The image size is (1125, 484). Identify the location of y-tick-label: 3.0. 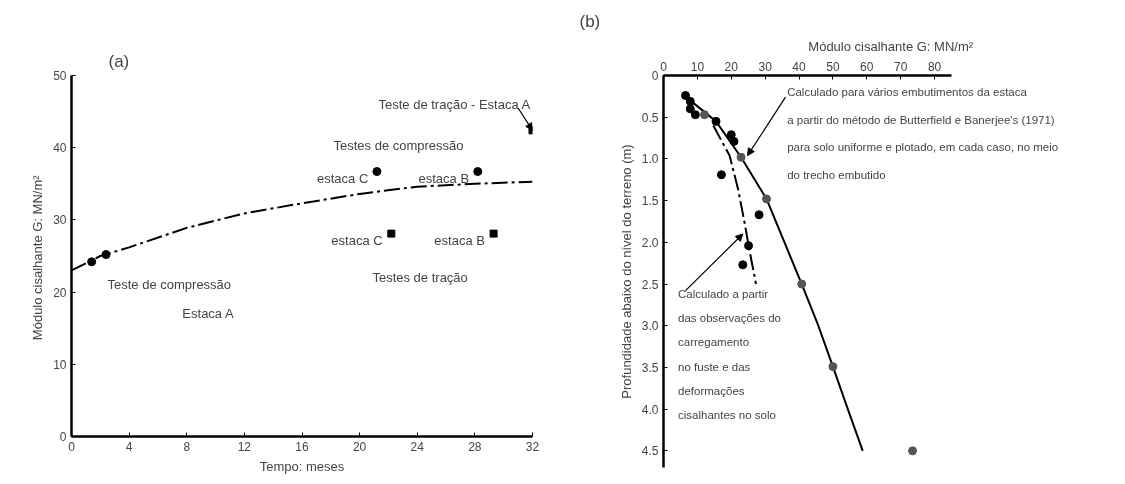
(650, 326).